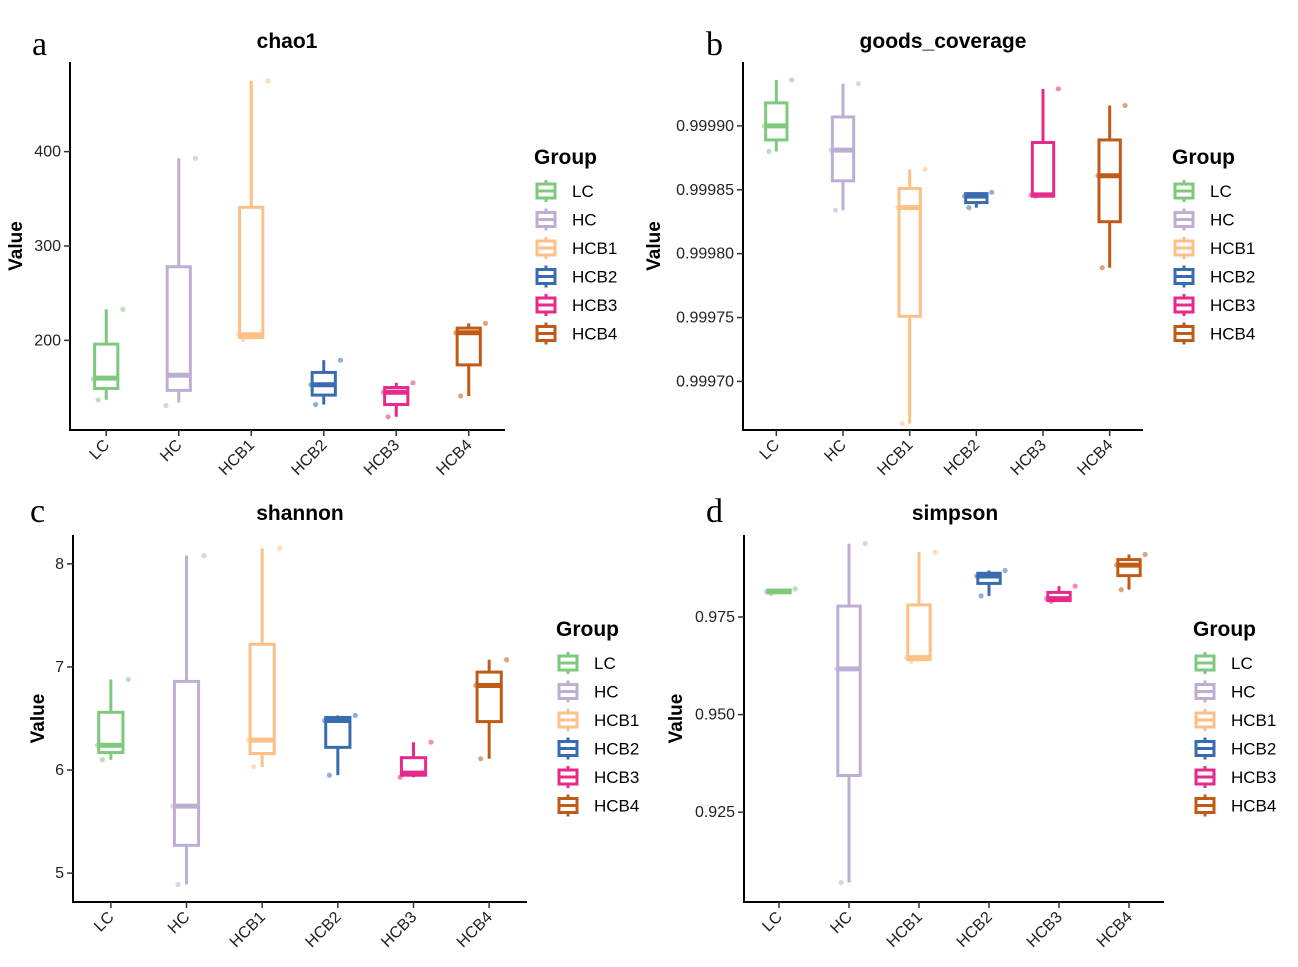  What do you see at coordinates (59, 564) in the screenshot?
I see `y-tick-label: 8` at bounding box center [59, 564].